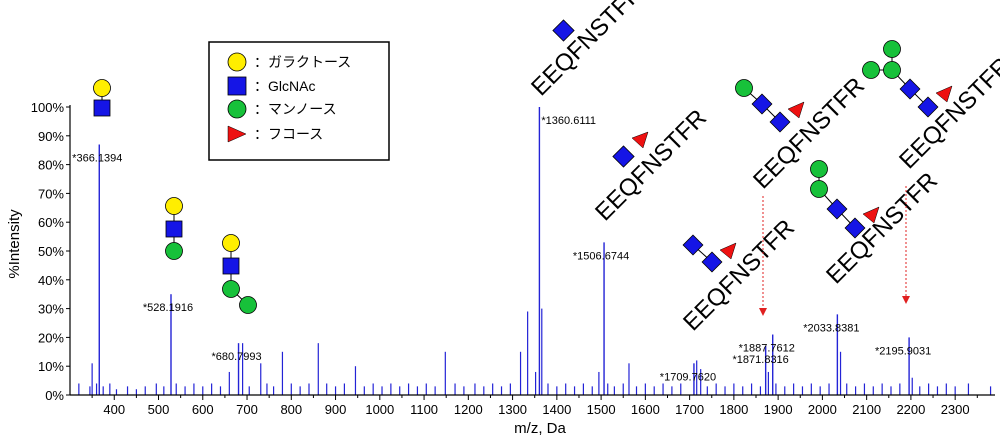 This screenshot has height=440, width=1000. I want to click on legend-label-mannose: ：マンノース, so click(295, 109).